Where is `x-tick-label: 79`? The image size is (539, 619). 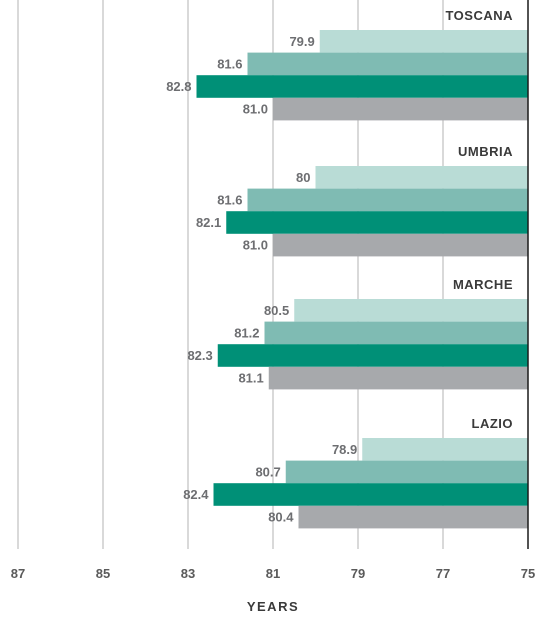
x-tick-label: 79 is located at coordinates (358, 573).